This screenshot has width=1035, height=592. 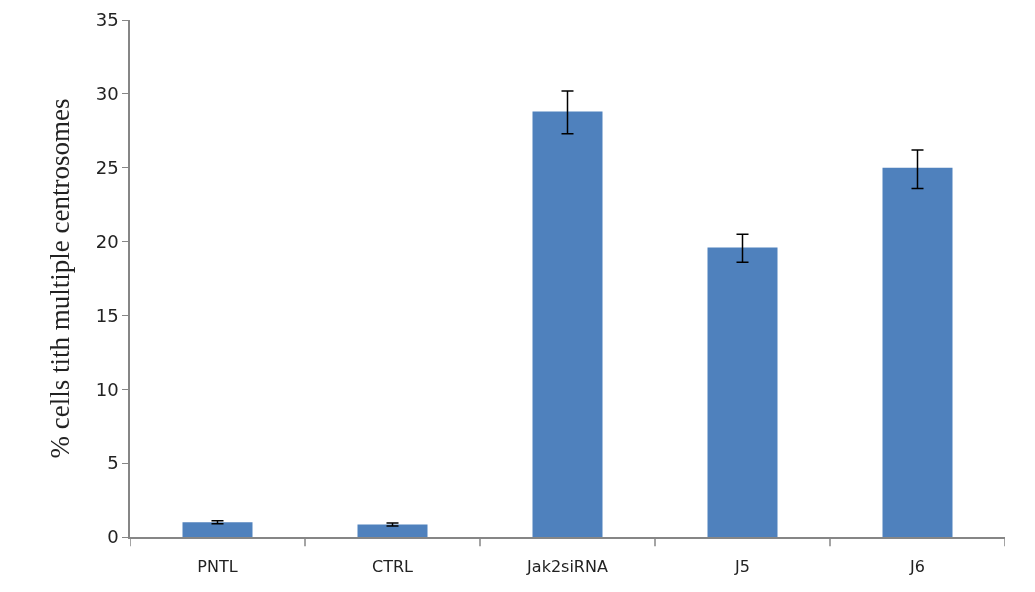 What do you see at coordinates (107, 241) in the screenshot?
I see `y-tick-label: 20` at bounding box center [107, 241].